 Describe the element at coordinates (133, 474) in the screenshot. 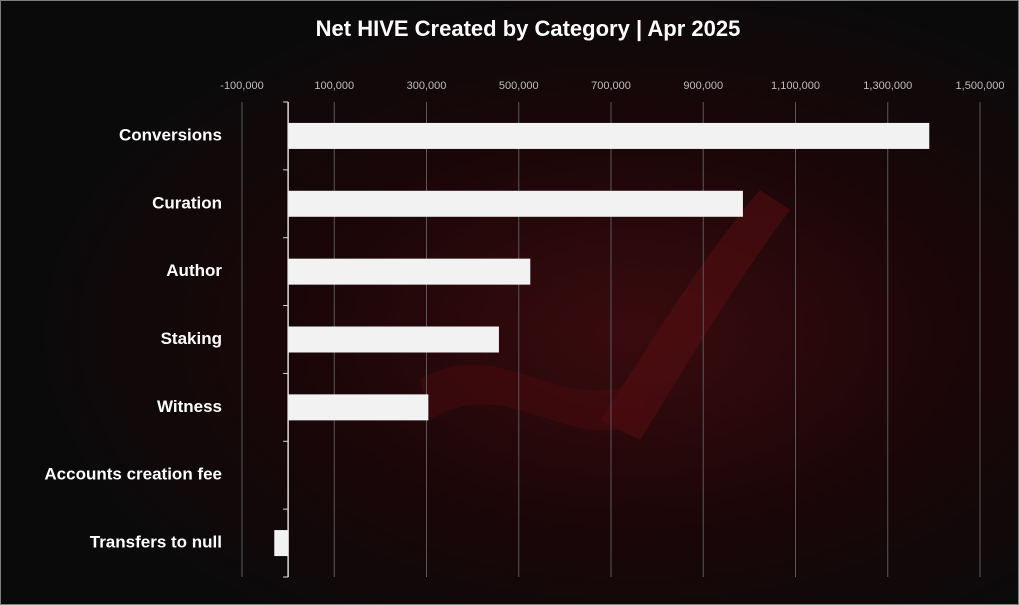

I see `y-tick-label: Accounts creation fee` at that location.